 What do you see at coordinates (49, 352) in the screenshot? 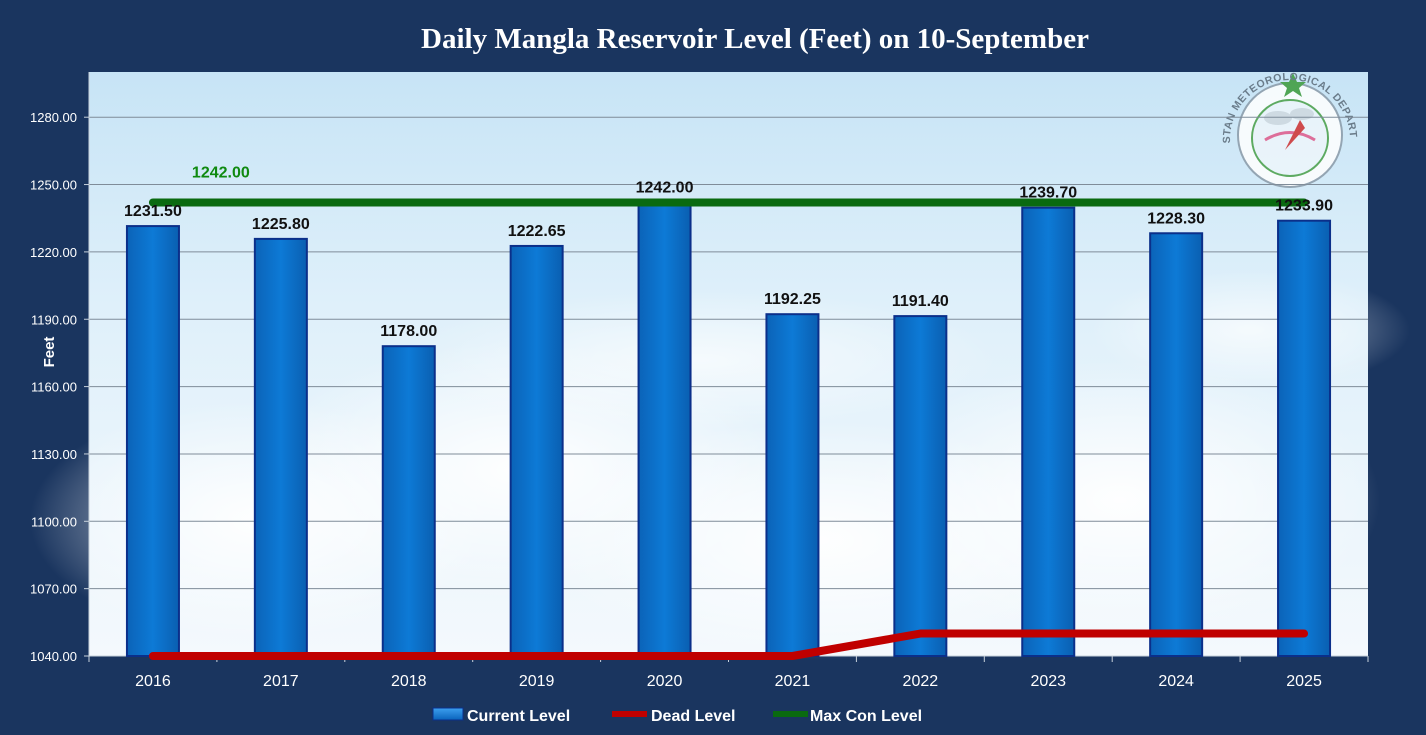
I see `y-axis-label: Feet` at bounding box center [49, 352].